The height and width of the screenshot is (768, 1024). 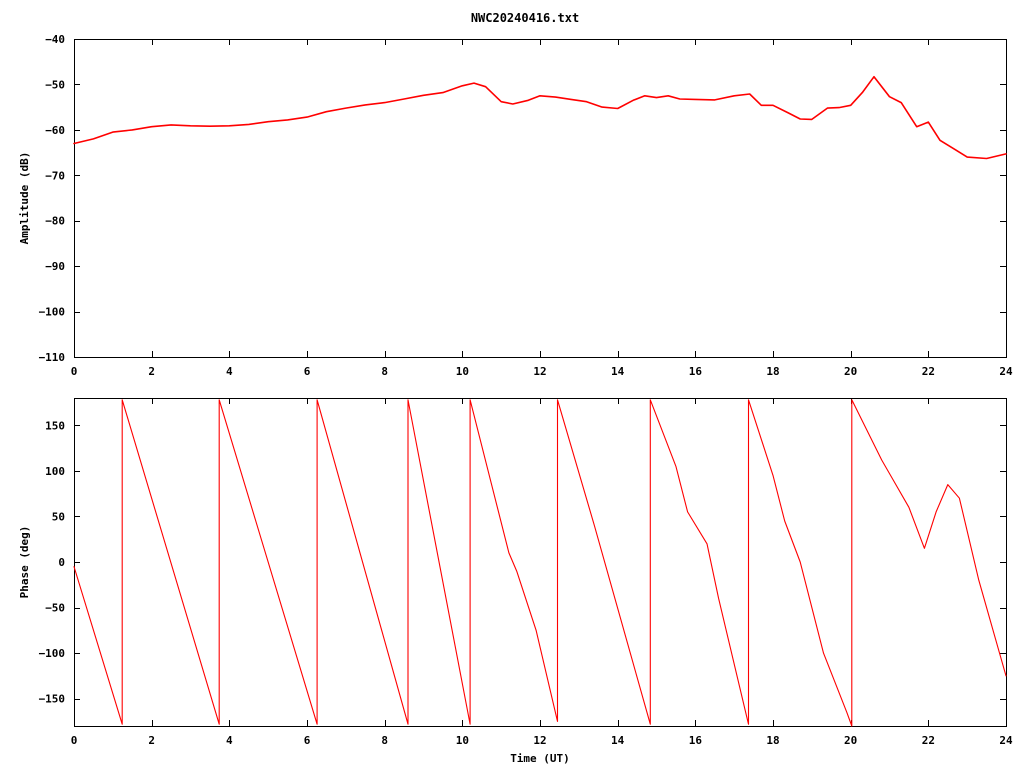 What do you see at coordinates (307, 371) in the screenshot?
I see `amplitude-xtick-label: 6` at bounding box center [307, 371].